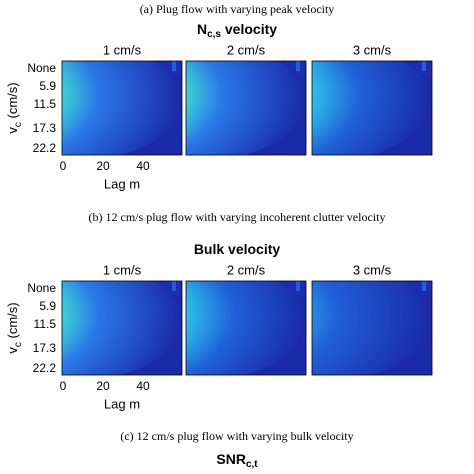 The height and width of the screenshot is (474, 474). Describe the element at coordinates (202, 29) in the screenshot. I see `section-title-main: N` at that location.